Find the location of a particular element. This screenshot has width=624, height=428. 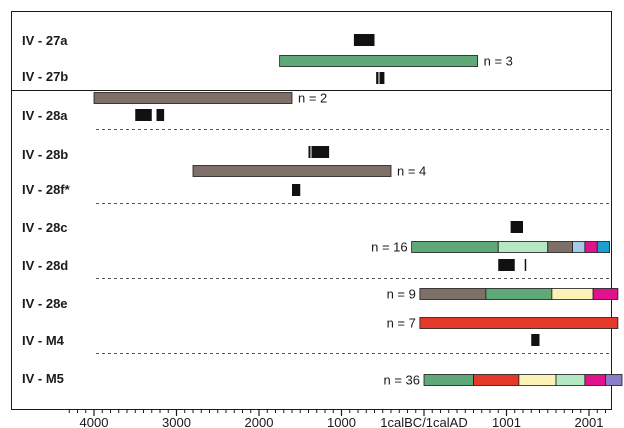

row-label: IV - 27b is located at coordinates (45, 76).